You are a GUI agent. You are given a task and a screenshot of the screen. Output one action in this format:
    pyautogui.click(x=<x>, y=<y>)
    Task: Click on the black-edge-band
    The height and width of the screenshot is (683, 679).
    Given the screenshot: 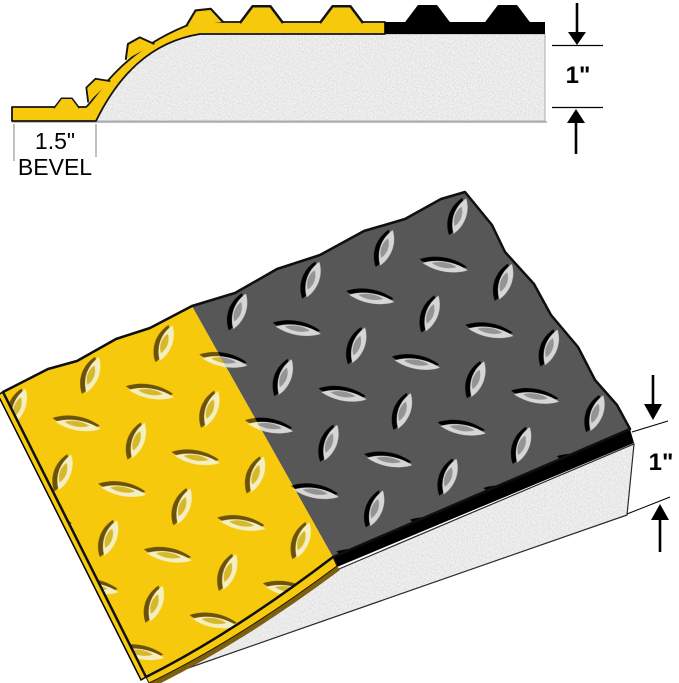 What is the action you would take?
    pyautogui.click(x=483, y=498)
    